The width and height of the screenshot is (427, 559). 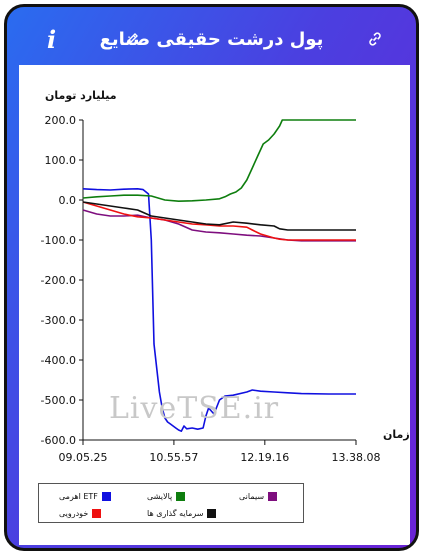 What do you see at coordinates (160, 496) in the screenshot?
I see `legend-label: پالایشی` at bounding box center [160, 496].